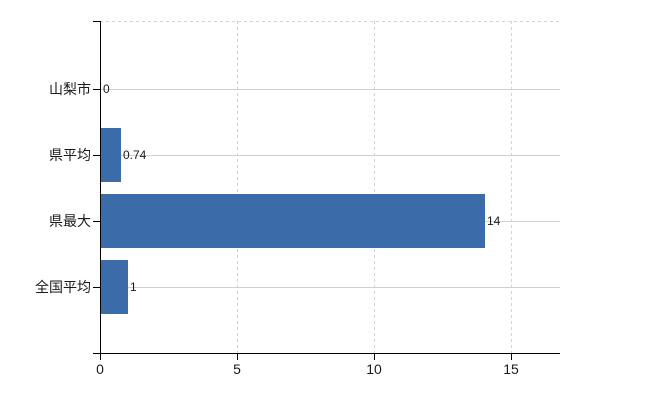  Describe the element at coordinates (70, 221) in the screenshot. I see `category-label-県最大: 県最大` at that location.